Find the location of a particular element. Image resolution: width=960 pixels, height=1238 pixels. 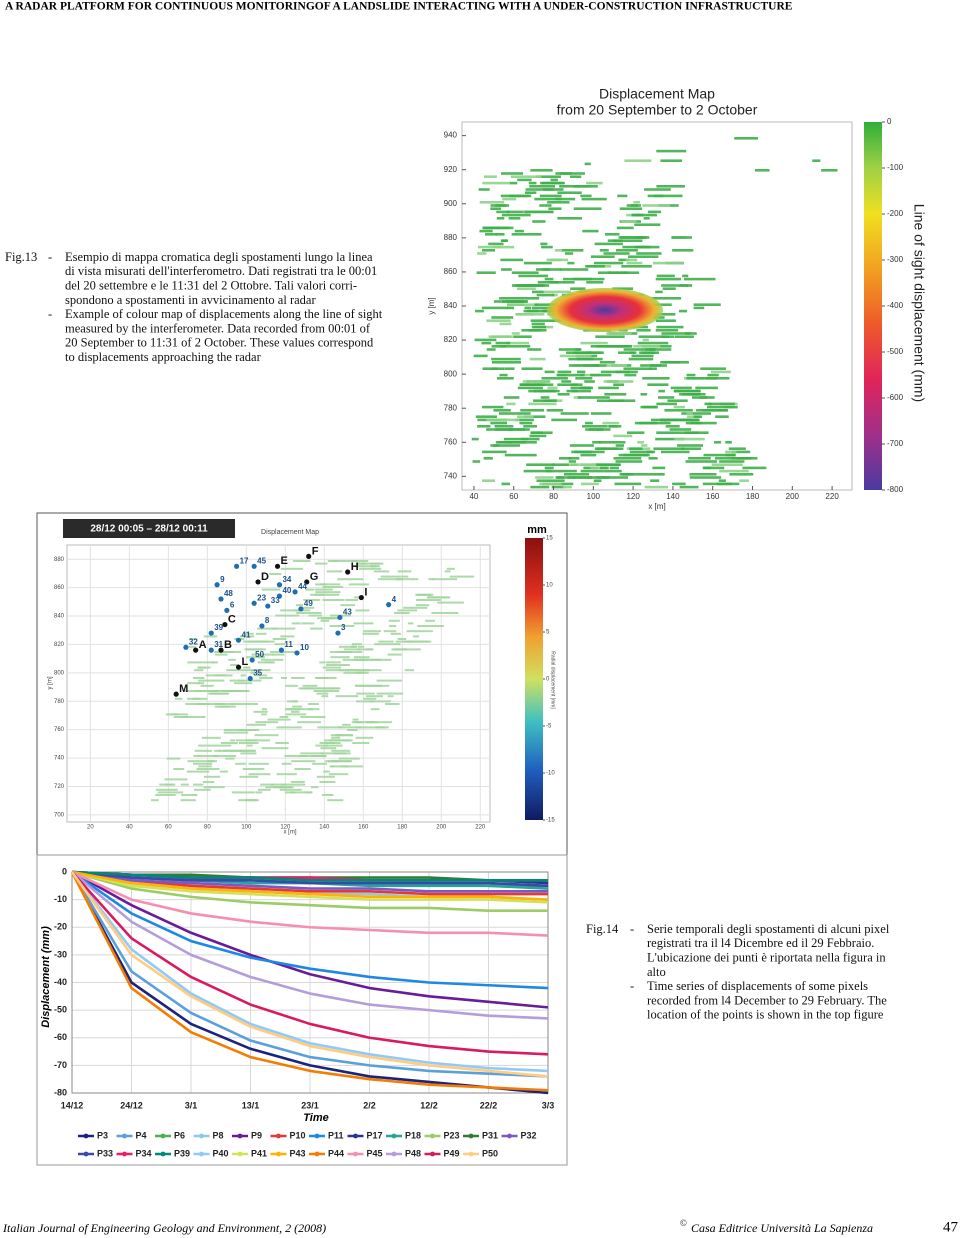

legend-label: P39 is located at coordinates (182, 1153).